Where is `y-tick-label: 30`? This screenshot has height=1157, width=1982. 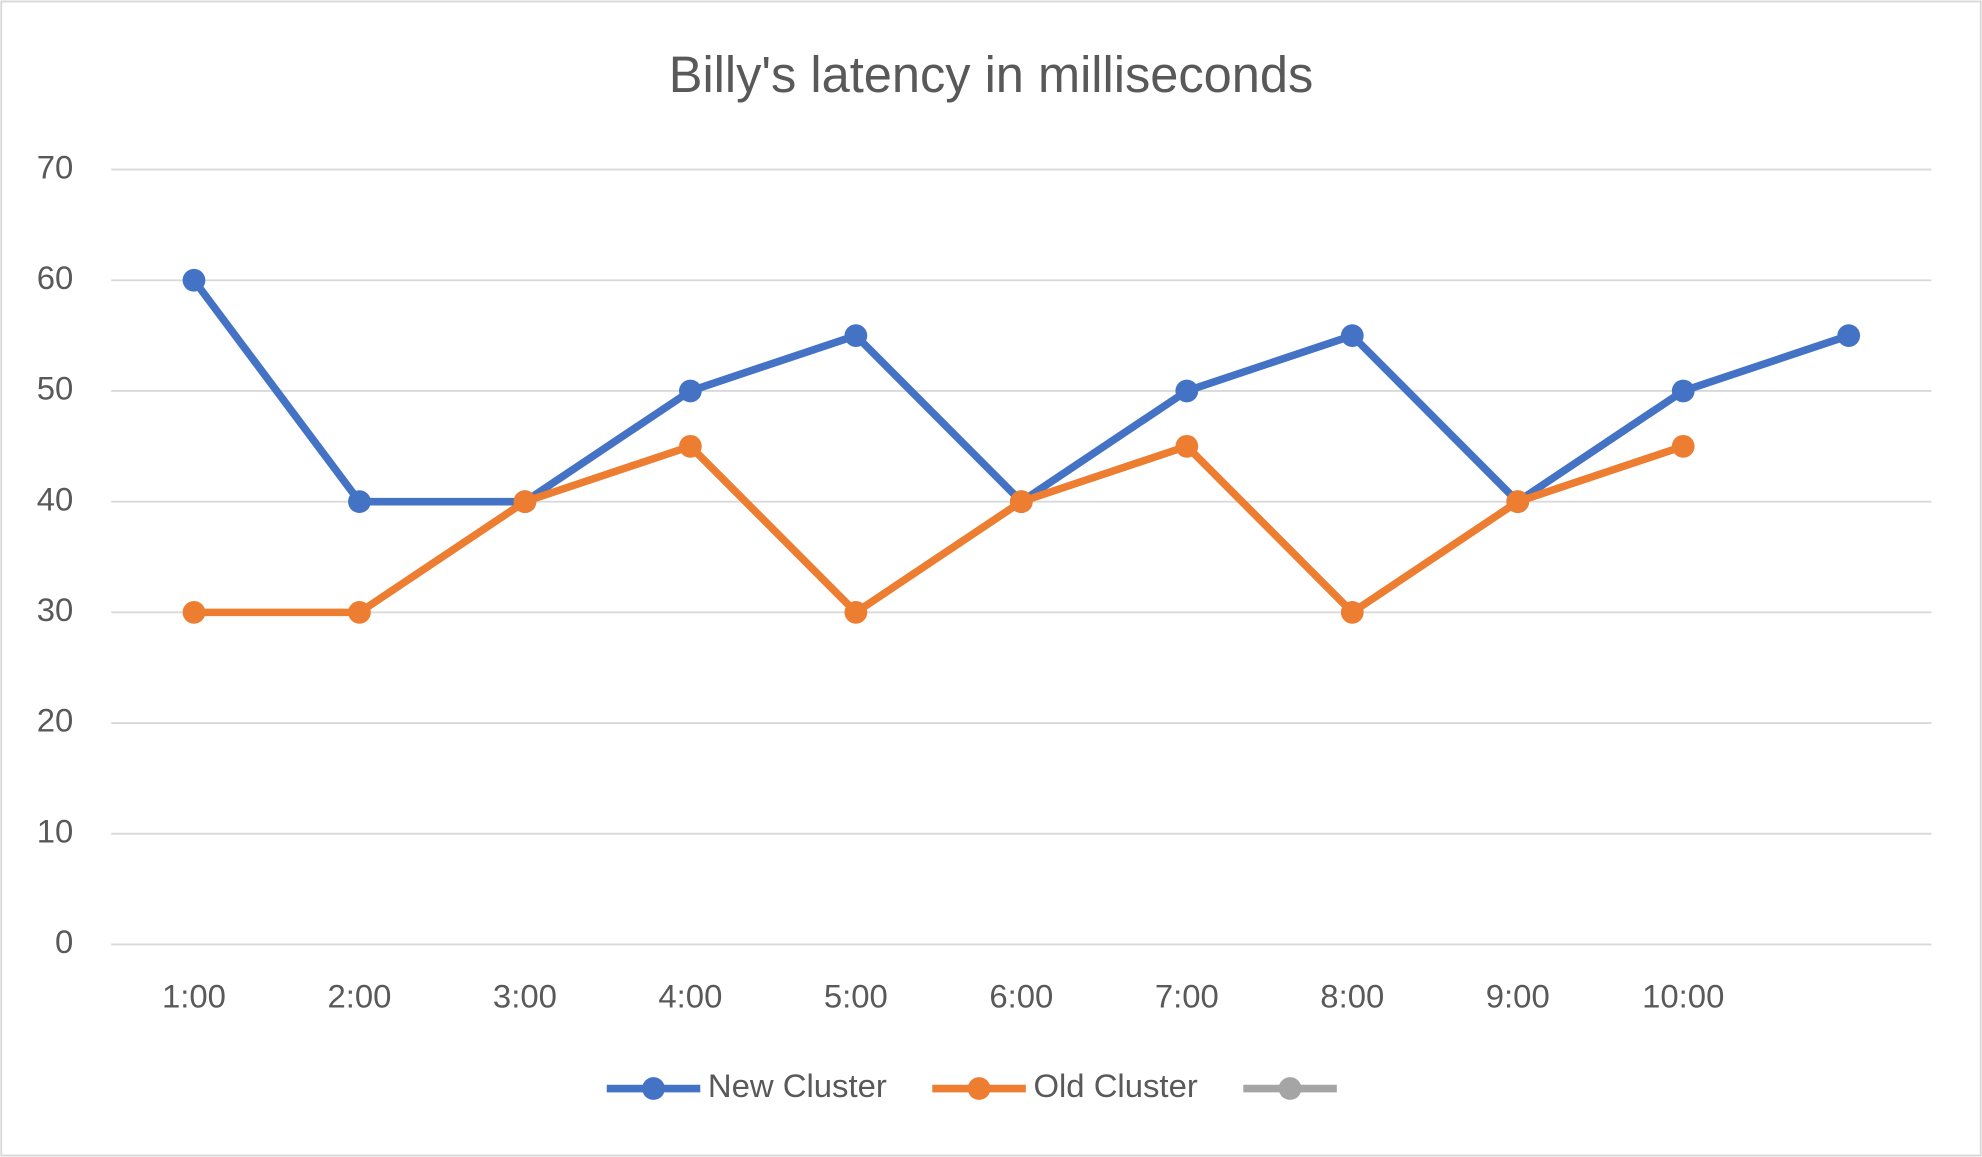
y-tick-label: 30 is located at coordinates (55, 609).